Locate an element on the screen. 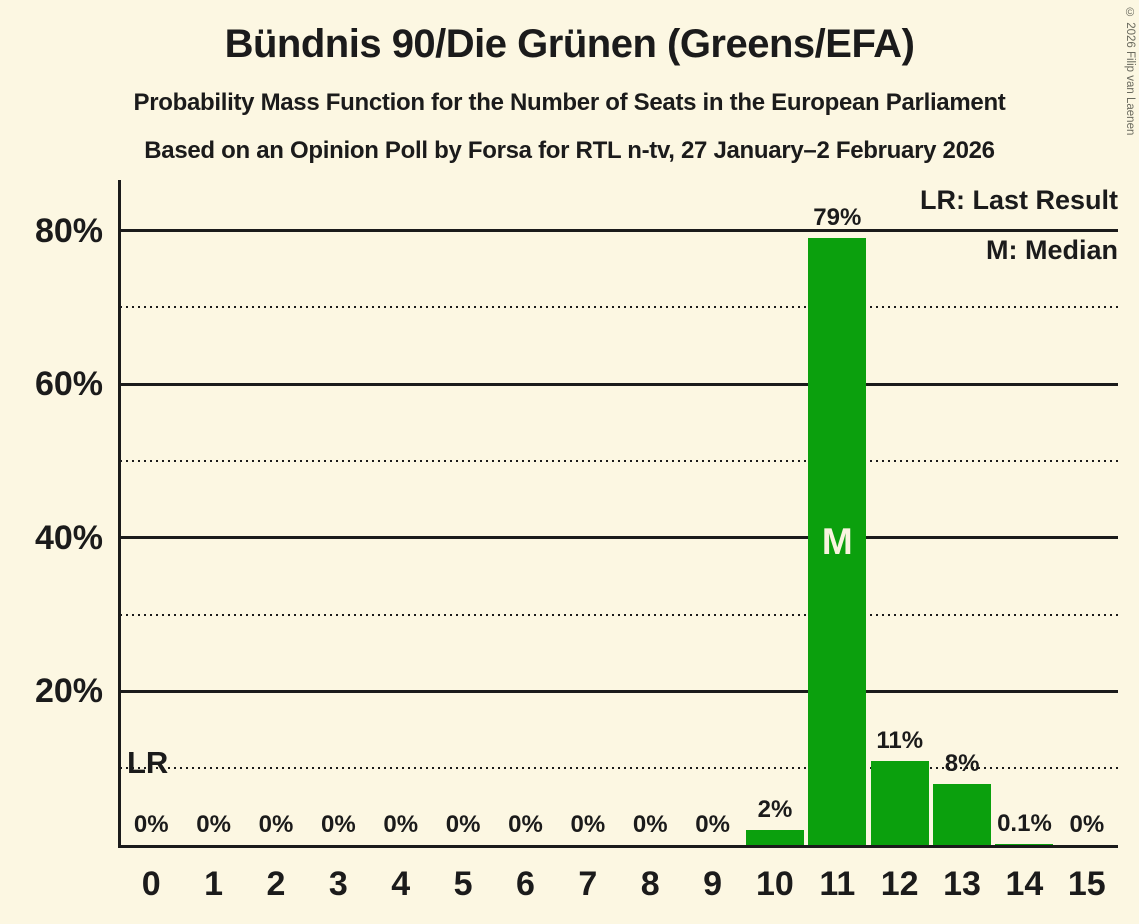 This screenshot has width=1139, height=924. bar-value-label-0: 0% is located at coordinates (151, 824).